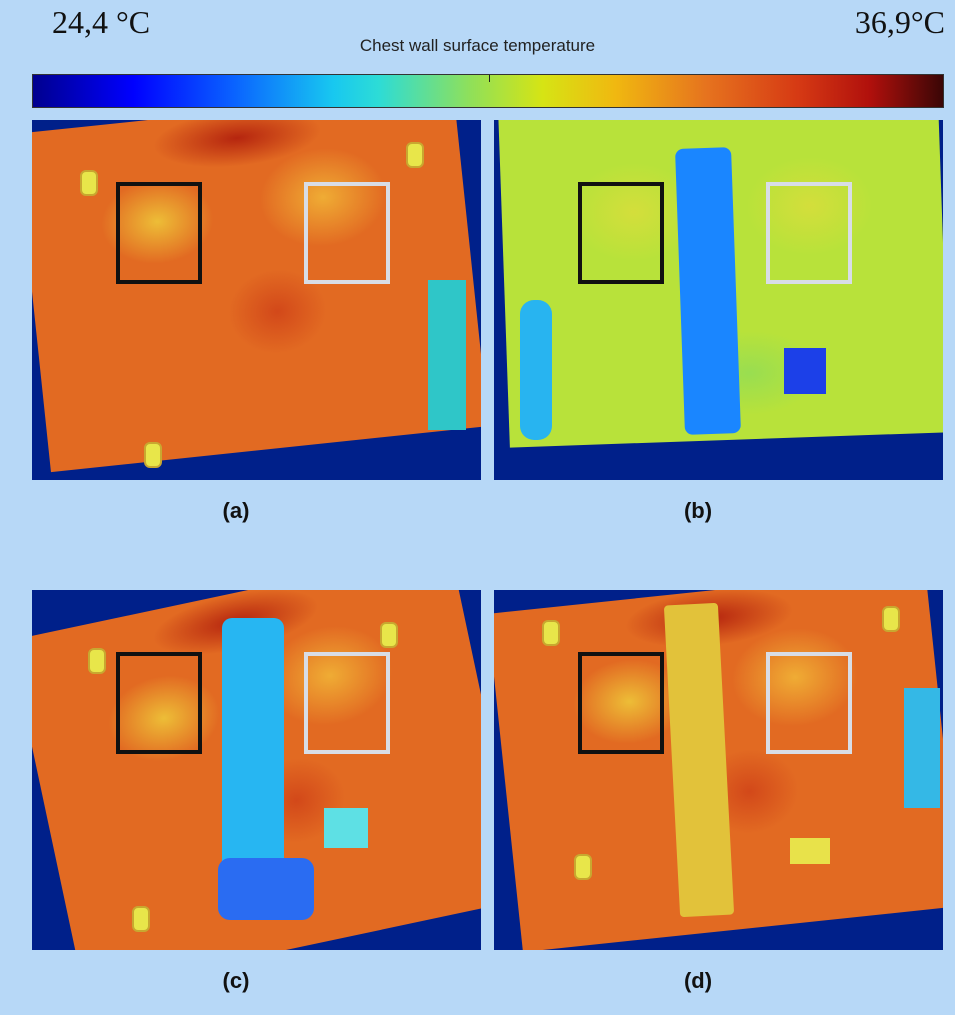 This screenshot has height=1015, width=955. Describe the element at coordinates (899, 22) in the screenshot. I see `scale-max-label: 36,9°C` at that location.